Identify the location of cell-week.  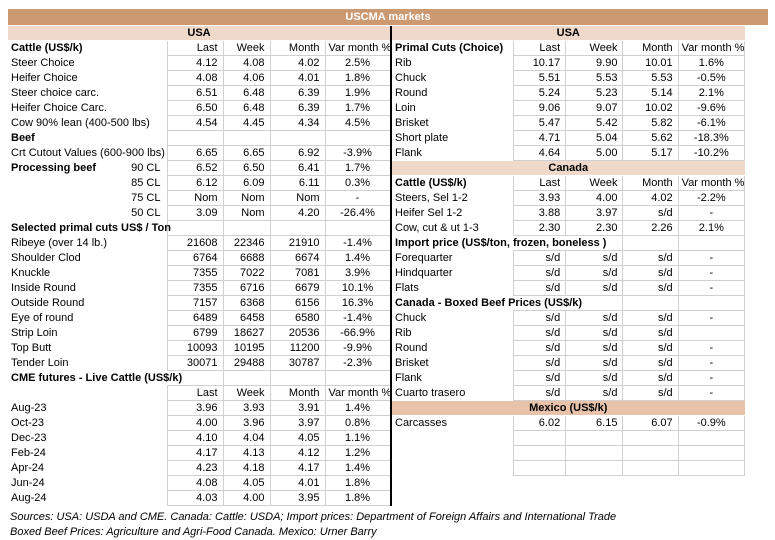
(246, 138).